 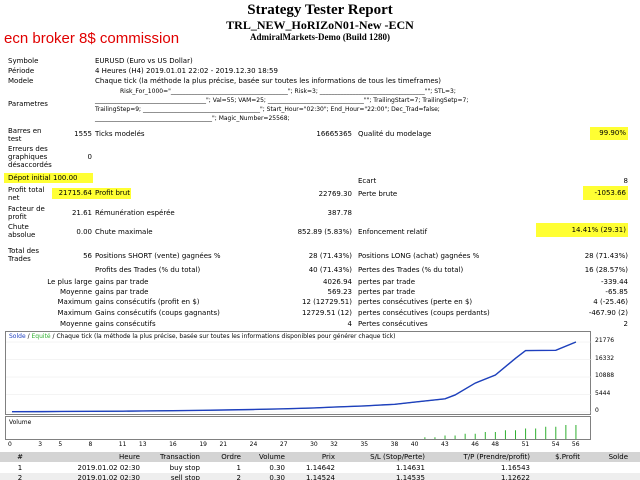 I want to click on x-tick-label: 54, so click(x=555, y=444).